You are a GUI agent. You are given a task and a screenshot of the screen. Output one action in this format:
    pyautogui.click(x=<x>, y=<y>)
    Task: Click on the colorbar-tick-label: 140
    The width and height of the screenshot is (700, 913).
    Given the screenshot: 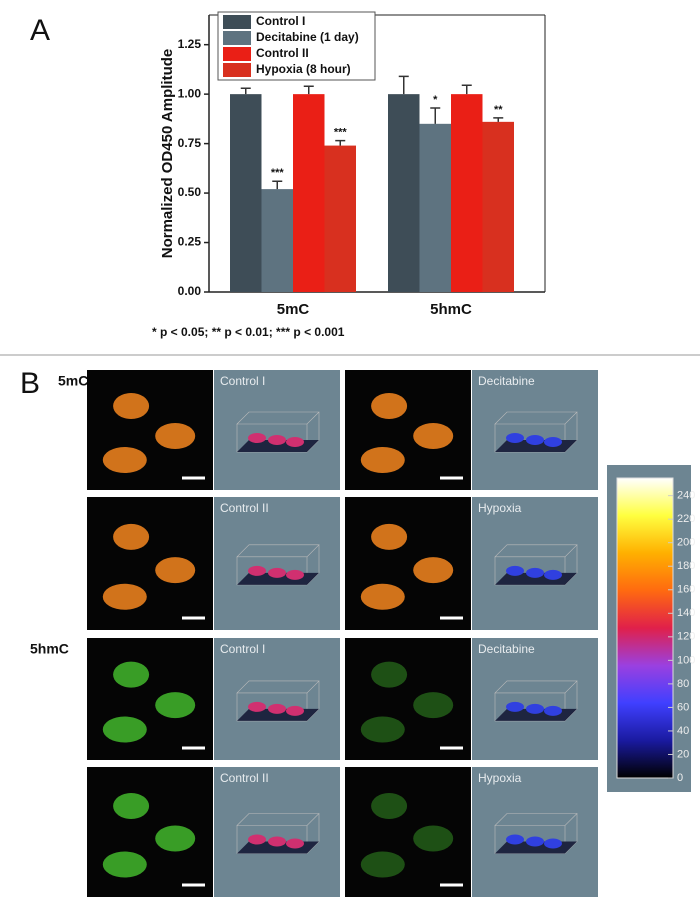 What is the action you would take?
    pyautogui.click(x=686, y=613)
    